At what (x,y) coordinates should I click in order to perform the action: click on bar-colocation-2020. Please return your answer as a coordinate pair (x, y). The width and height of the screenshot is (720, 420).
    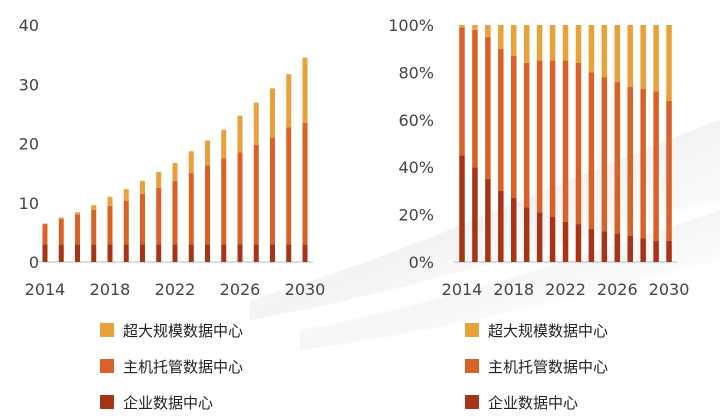
    Looking at the image, I should click on (539, 136).